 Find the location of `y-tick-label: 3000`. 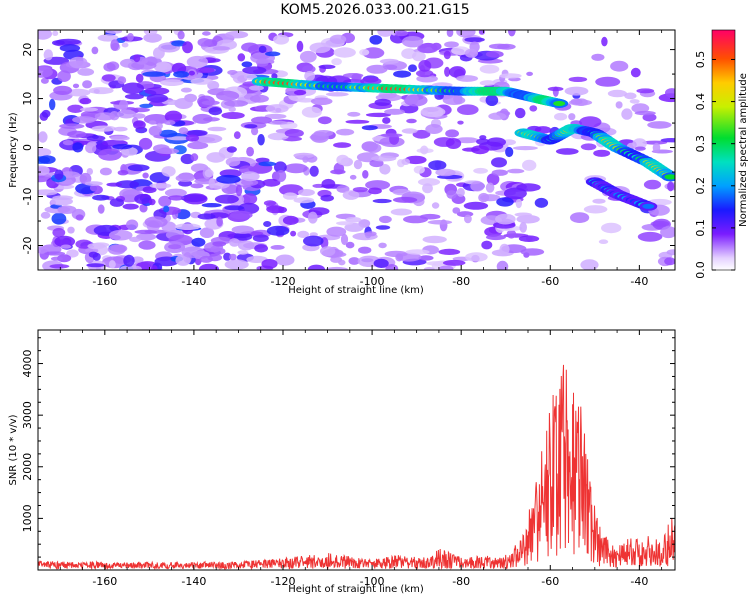

y-tick-label: 3000 is located at coordinates (27, 415).